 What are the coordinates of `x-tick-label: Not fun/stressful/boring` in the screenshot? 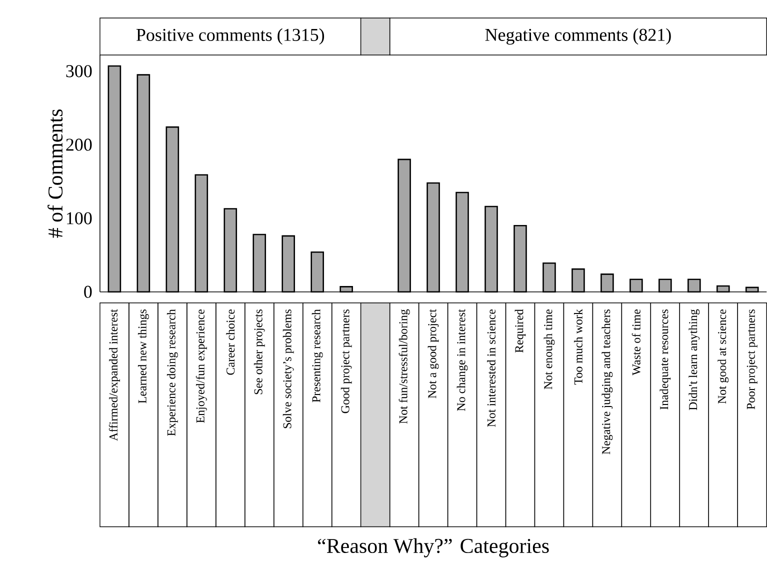 It's located at (404, 366).